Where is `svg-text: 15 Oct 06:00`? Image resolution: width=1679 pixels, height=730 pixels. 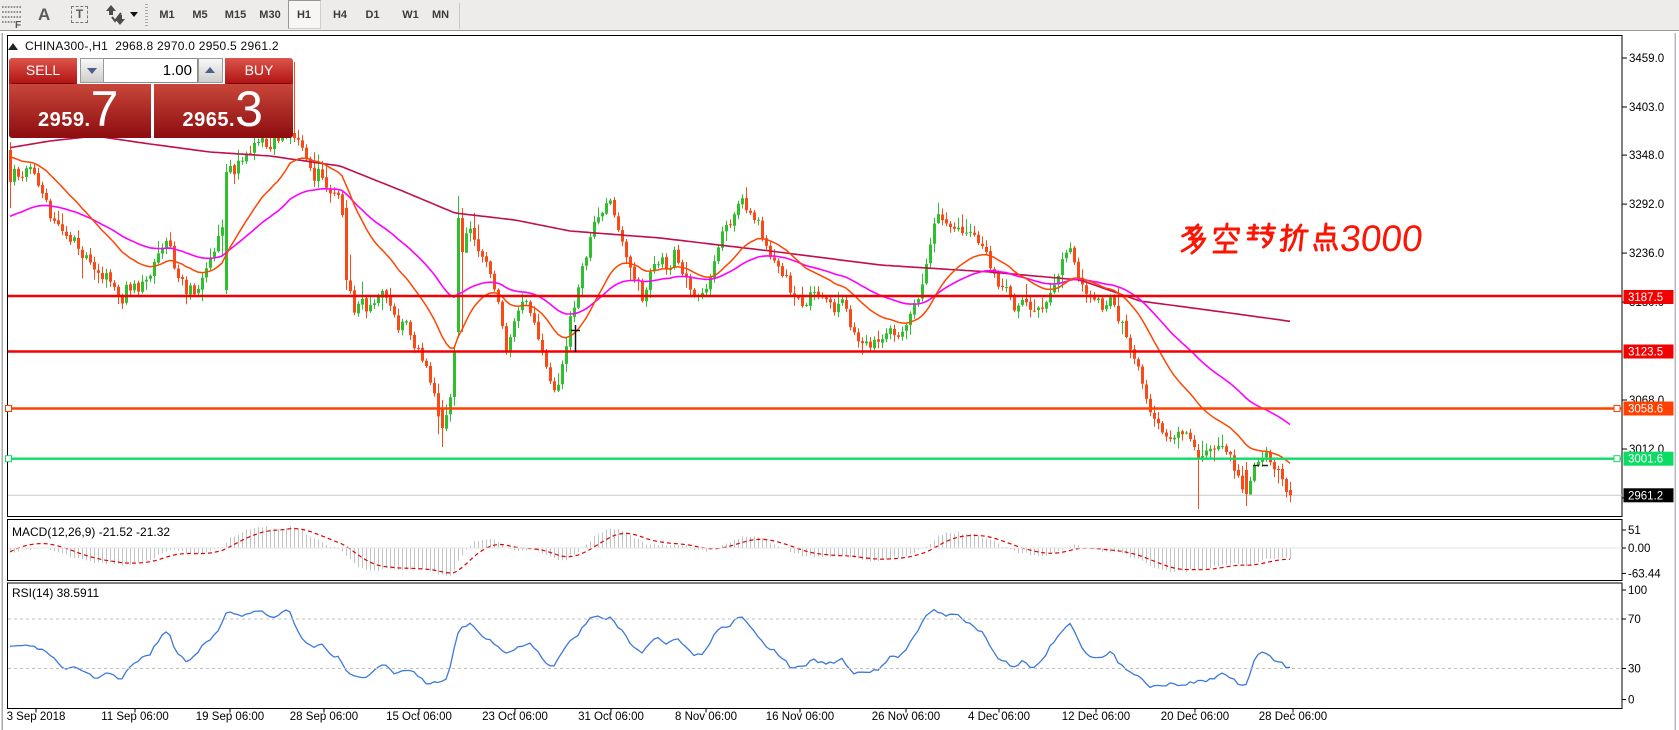 svg-text: 15 Oct 06:00 is located at coordinates (419, 717).